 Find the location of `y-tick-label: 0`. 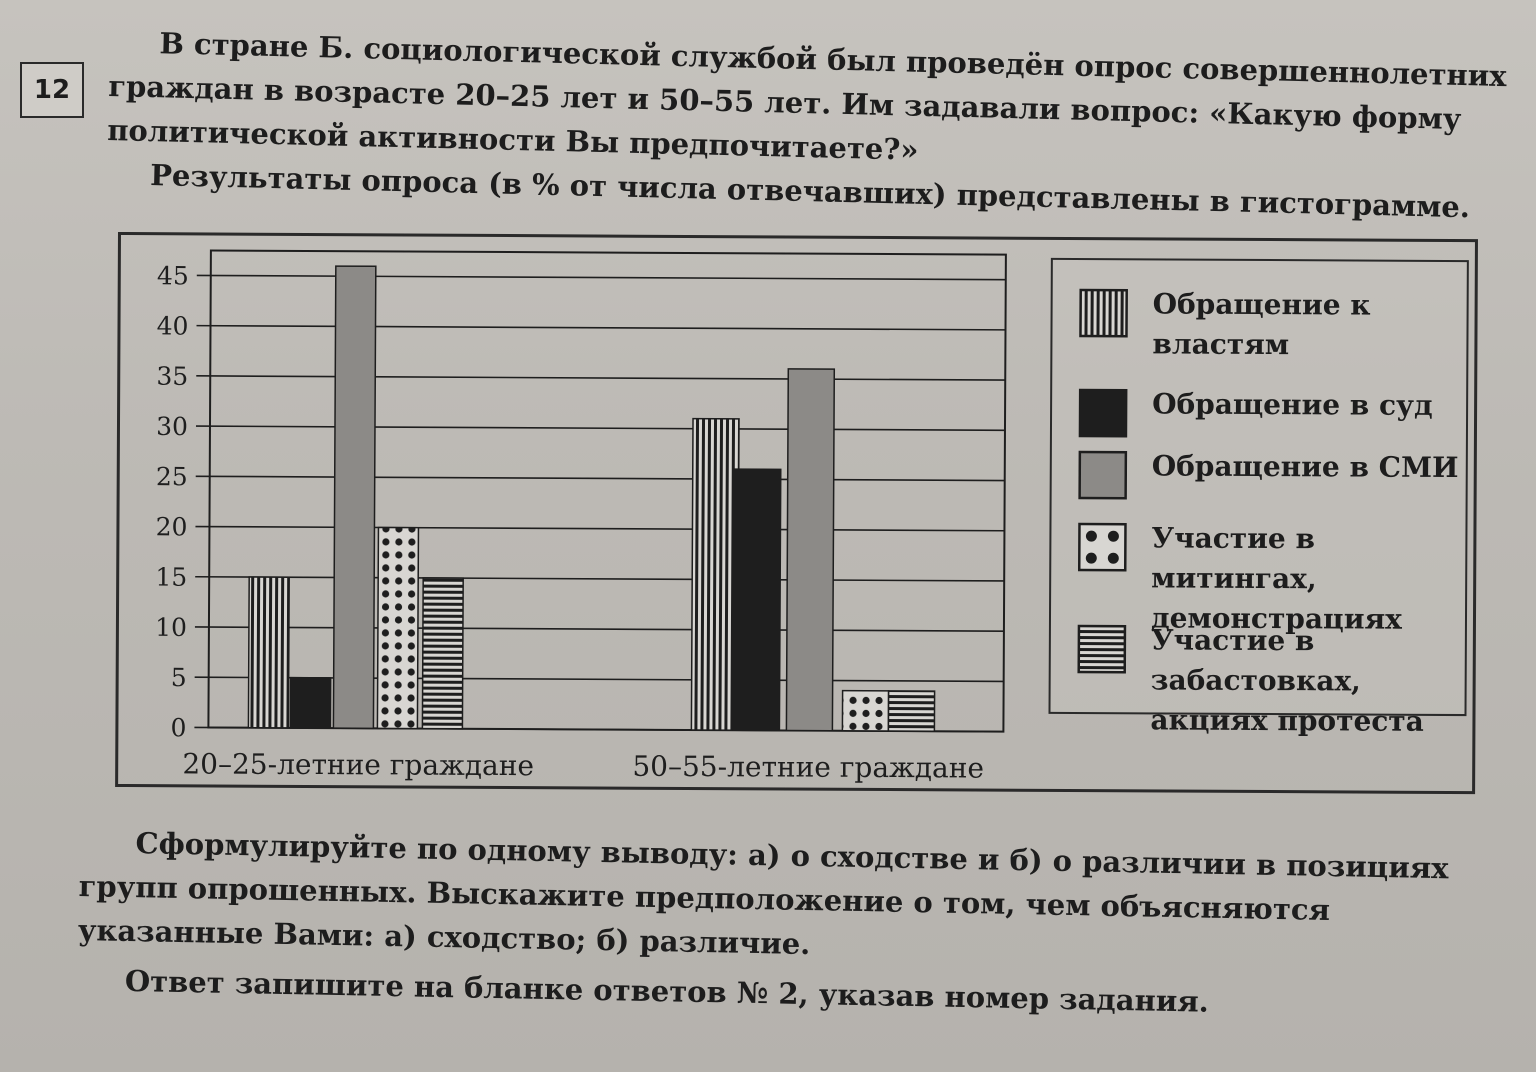

y-tick-label: 0 is located at coordinates (178, 727).